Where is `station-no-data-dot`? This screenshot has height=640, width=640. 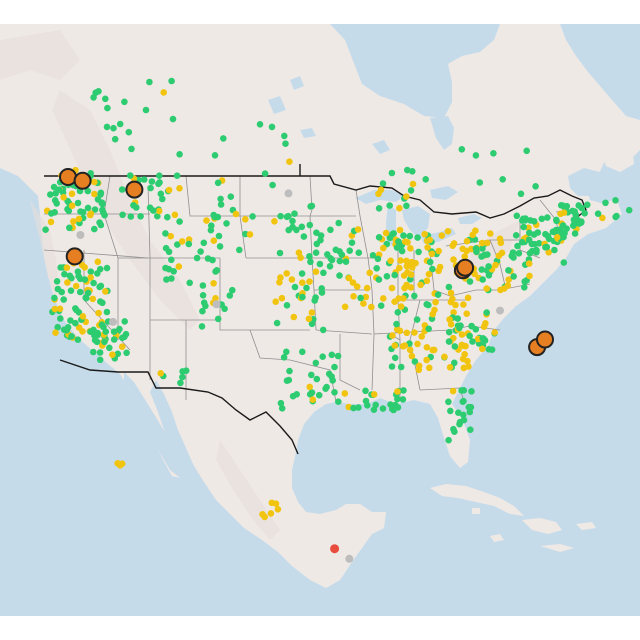
station-no-data-dot is located at coordinates (349, 558).